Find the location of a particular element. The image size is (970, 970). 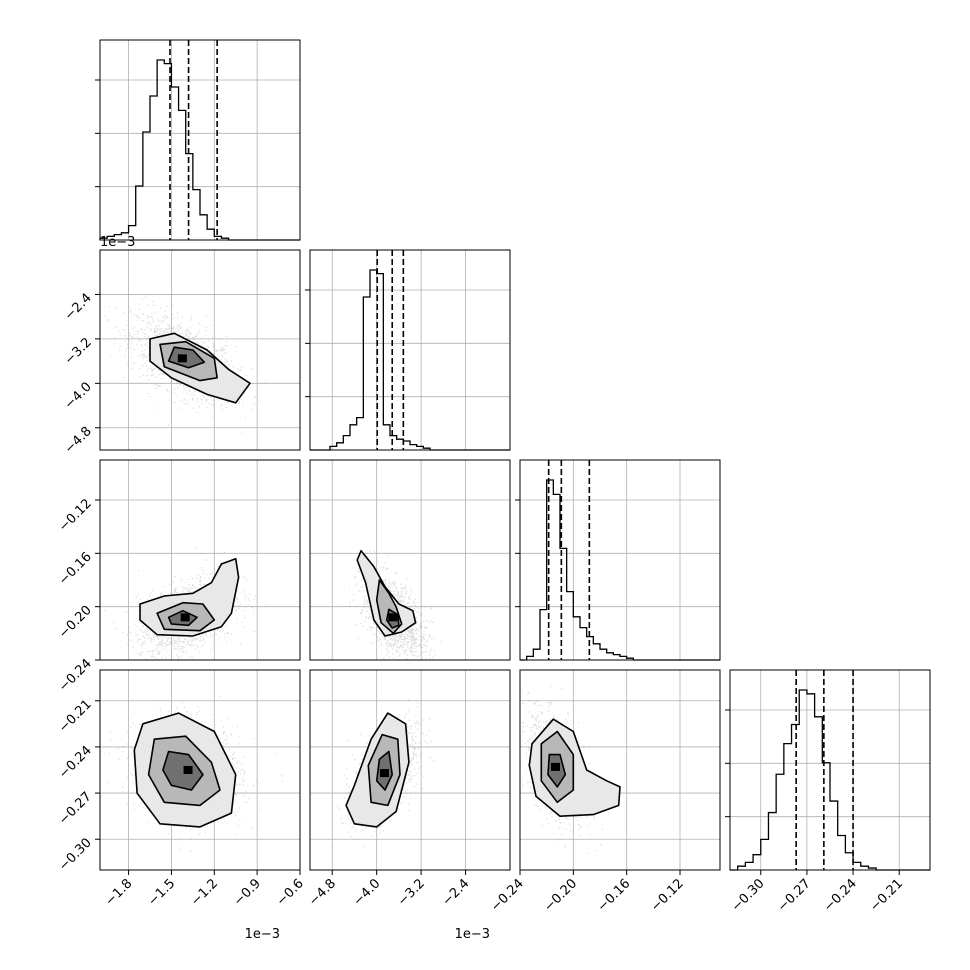

x-tick-label: −2.4 is located at coordinates (455, 892).